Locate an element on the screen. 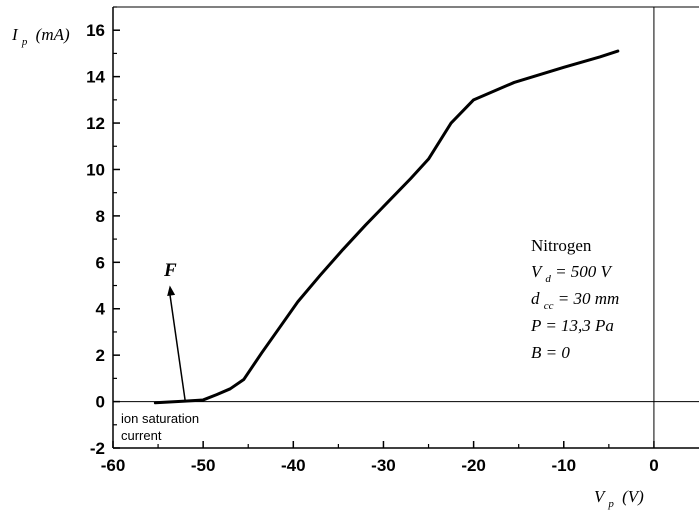 This screenshot has height=522, width=699. y-tick-label: 12 is located at coordinates (95, 123).